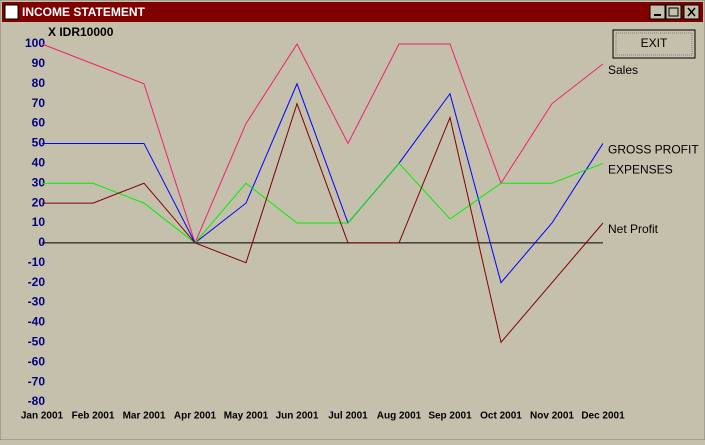  Describe the element at coordinates (640, 170) in the screenshot. I see `series-label: EXPENSES` at that location.